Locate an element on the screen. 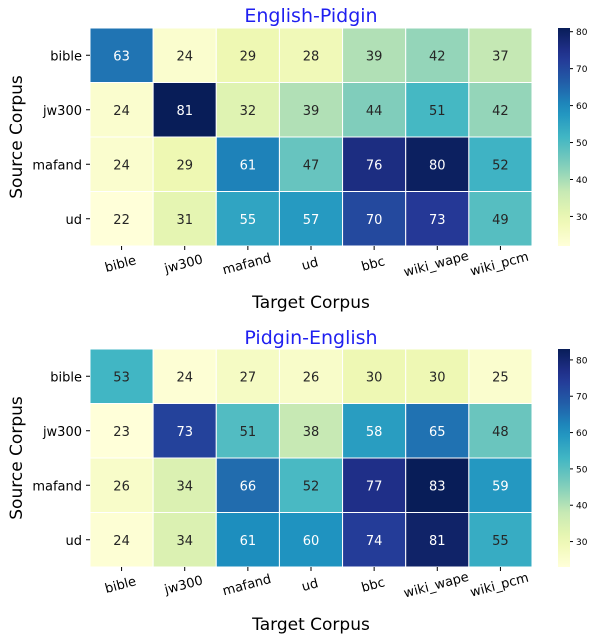  x-tick-label: bbc is located at coordinates (373, 585).